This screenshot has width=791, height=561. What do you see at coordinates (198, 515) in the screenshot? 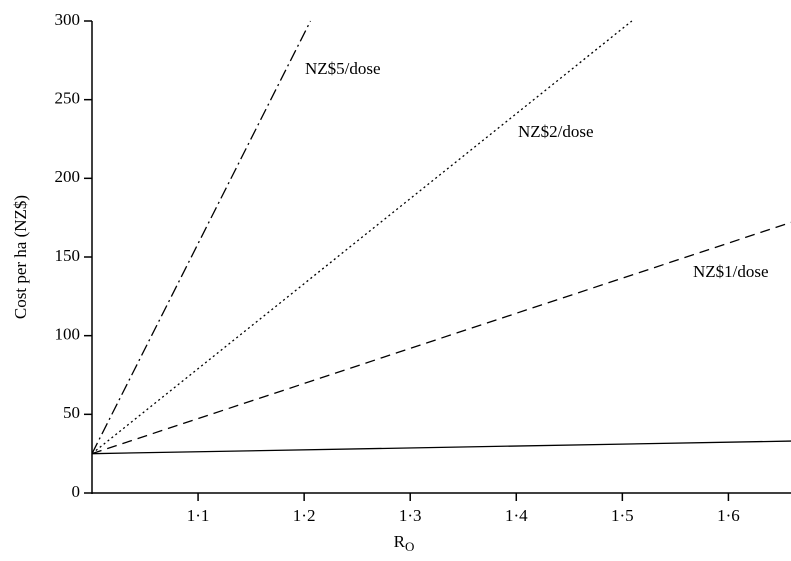
I see `x-tick-label: 1·1` at bounding box center [198, 515].